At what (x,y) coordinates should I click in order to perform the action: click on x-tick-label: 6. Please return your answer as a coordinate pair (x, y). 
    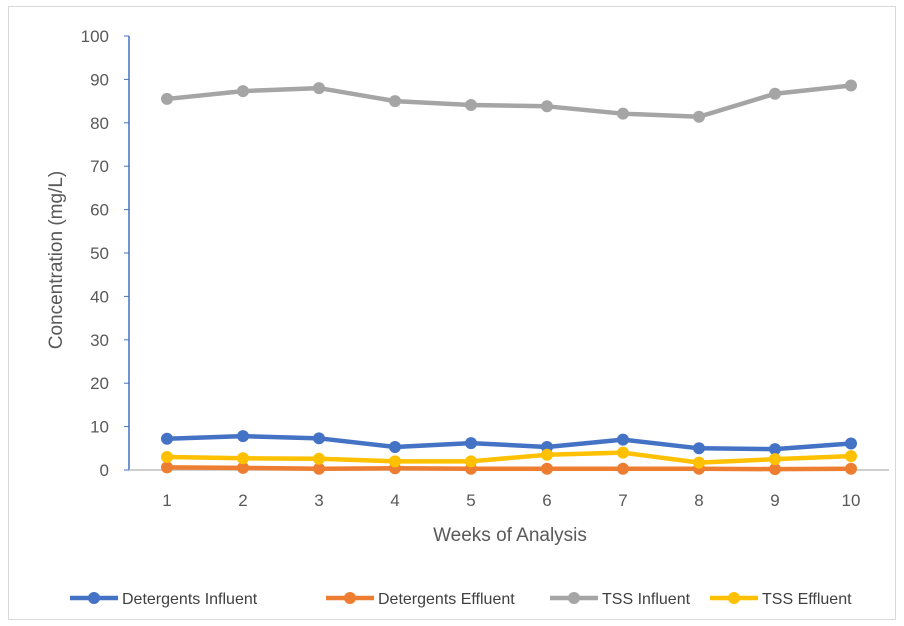
    Looking at the image, I should click on (546, 500).